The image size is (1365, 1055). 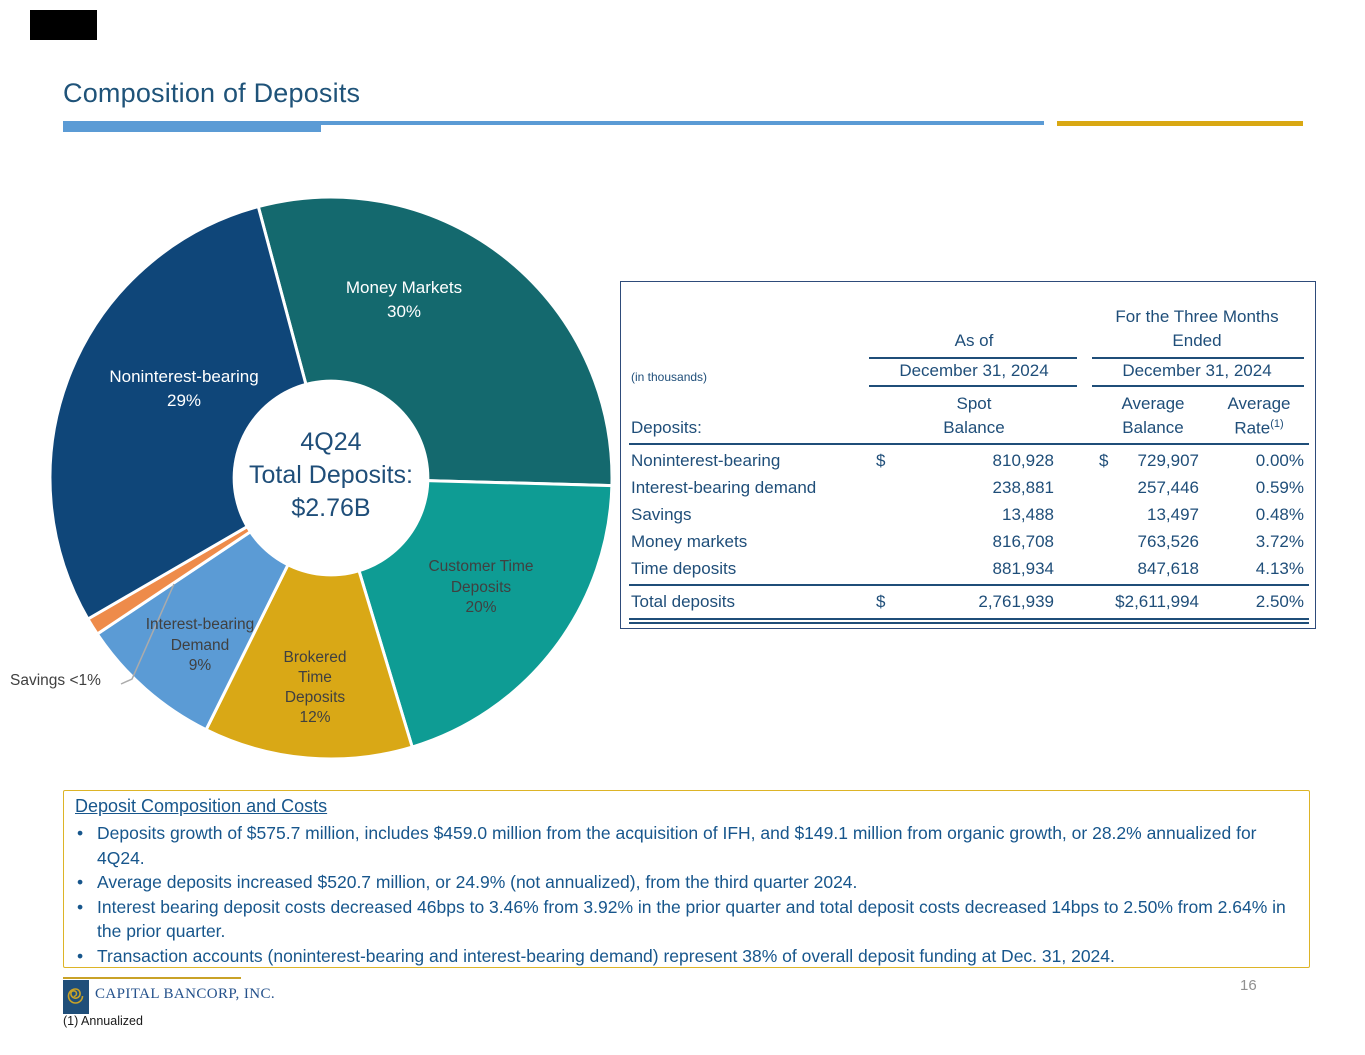 I want to click on donut-hole, so click(x=331, y=478).